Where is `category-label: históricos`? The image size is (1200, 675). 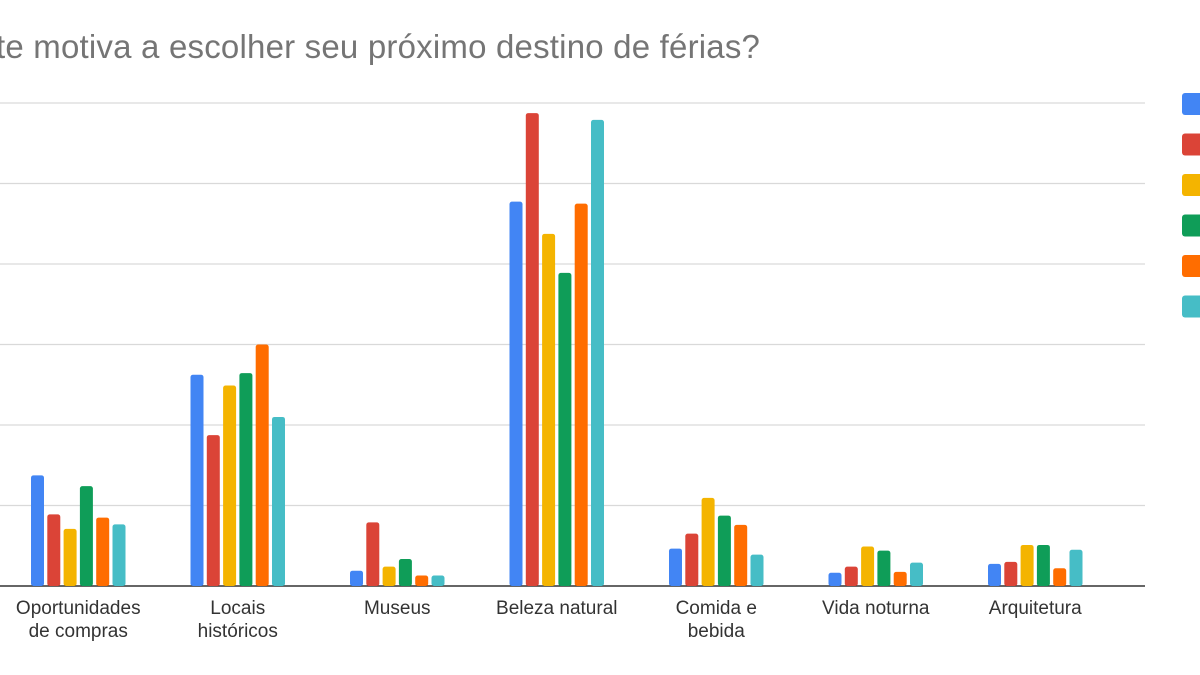 category-label: históricos is located at coordinates (238, 631).